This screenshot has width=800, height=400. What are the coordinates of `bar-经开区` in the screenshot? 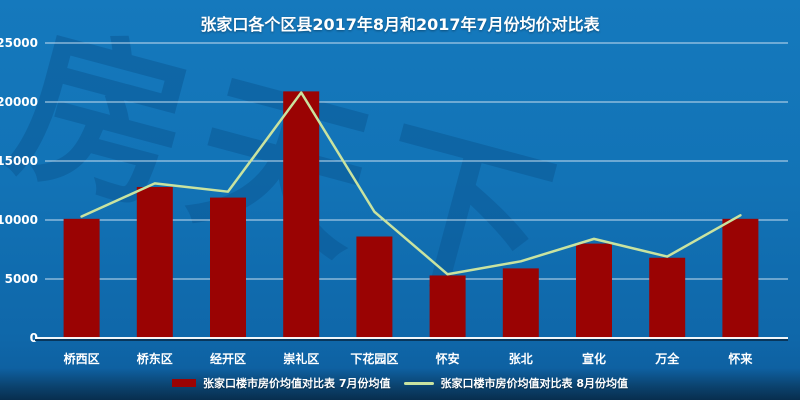 It's located at (228, 267).